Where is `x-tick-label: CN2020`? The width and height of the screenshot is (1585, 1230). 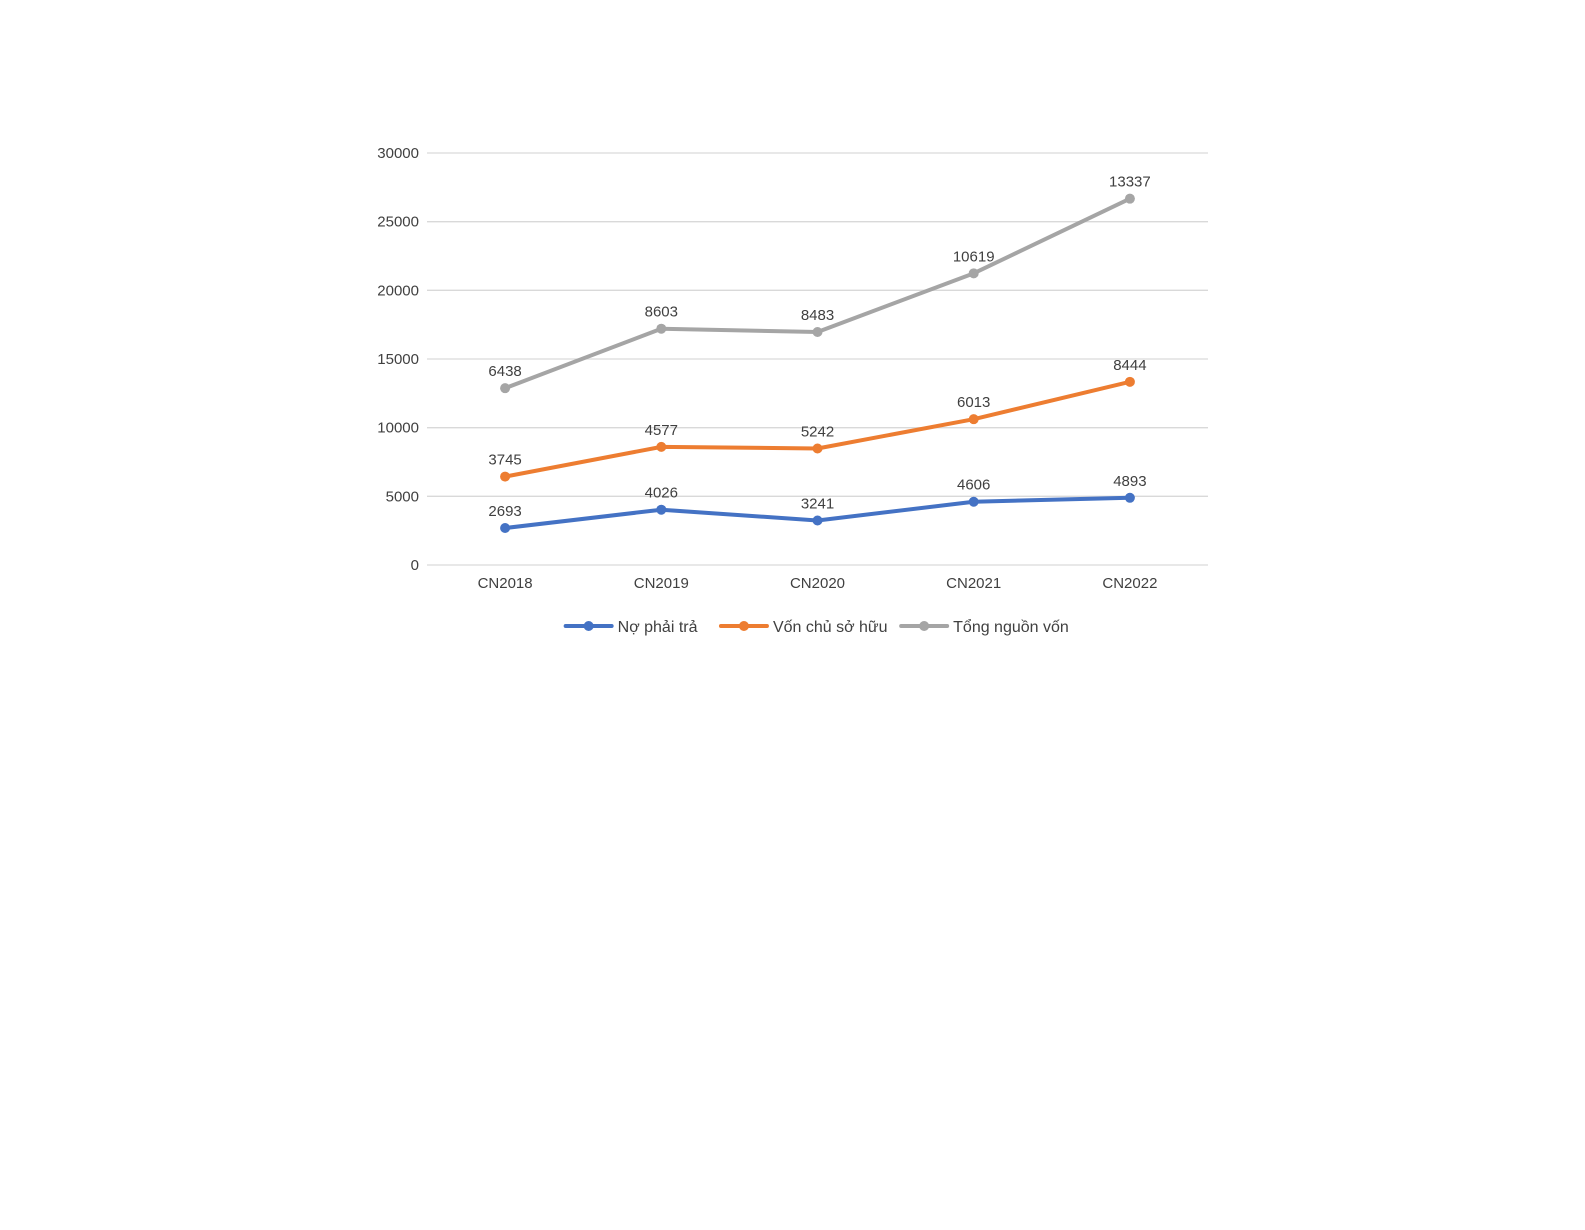 x-tick-label: CN2020 is located at coordinates (817, 583).